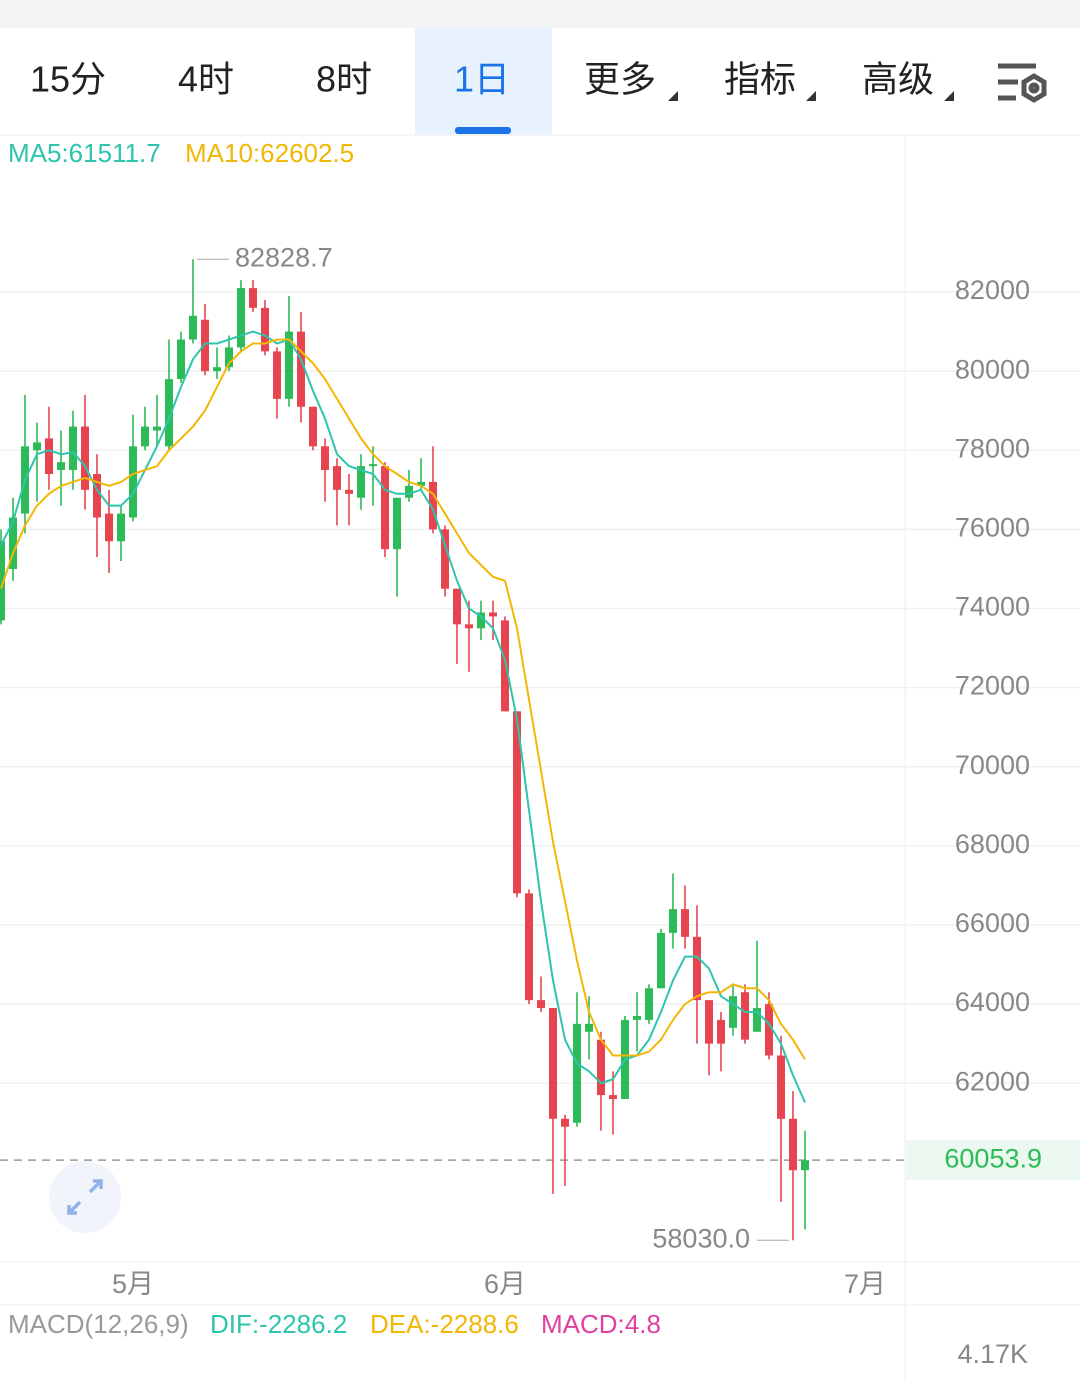 Image resolution: width=1080 pixels, height=1382 pixels. I want to click on last-price-label: 60053.9, so click(993, 1158).